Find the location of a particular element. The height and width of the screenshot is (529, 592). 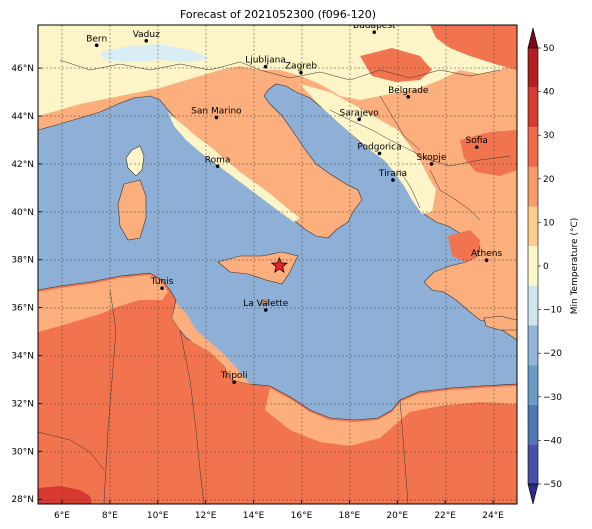

alpine-cold-pocket is located at coordinates (155, 53).